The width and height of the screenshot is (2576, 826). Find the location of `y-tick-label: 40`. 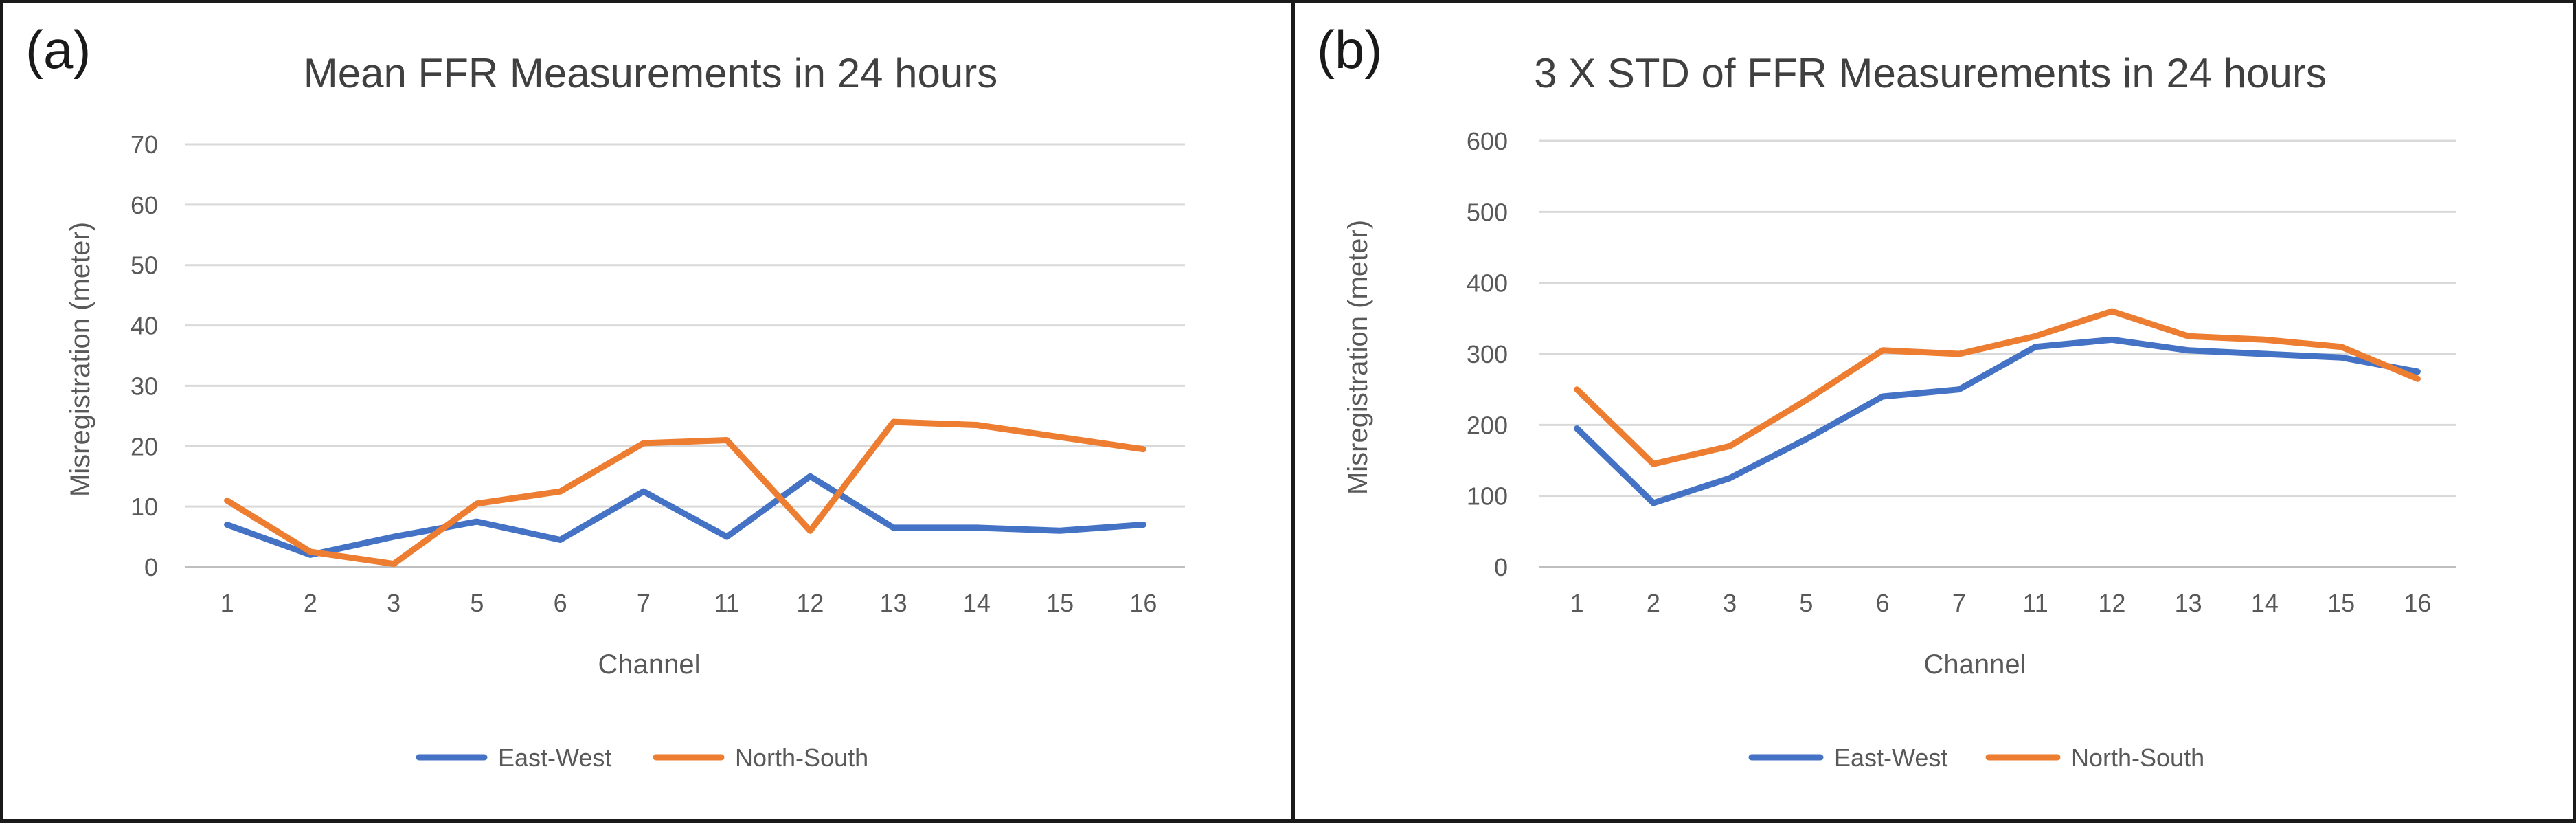

y-tick-label: 40 is located at coordinates (144, 326).